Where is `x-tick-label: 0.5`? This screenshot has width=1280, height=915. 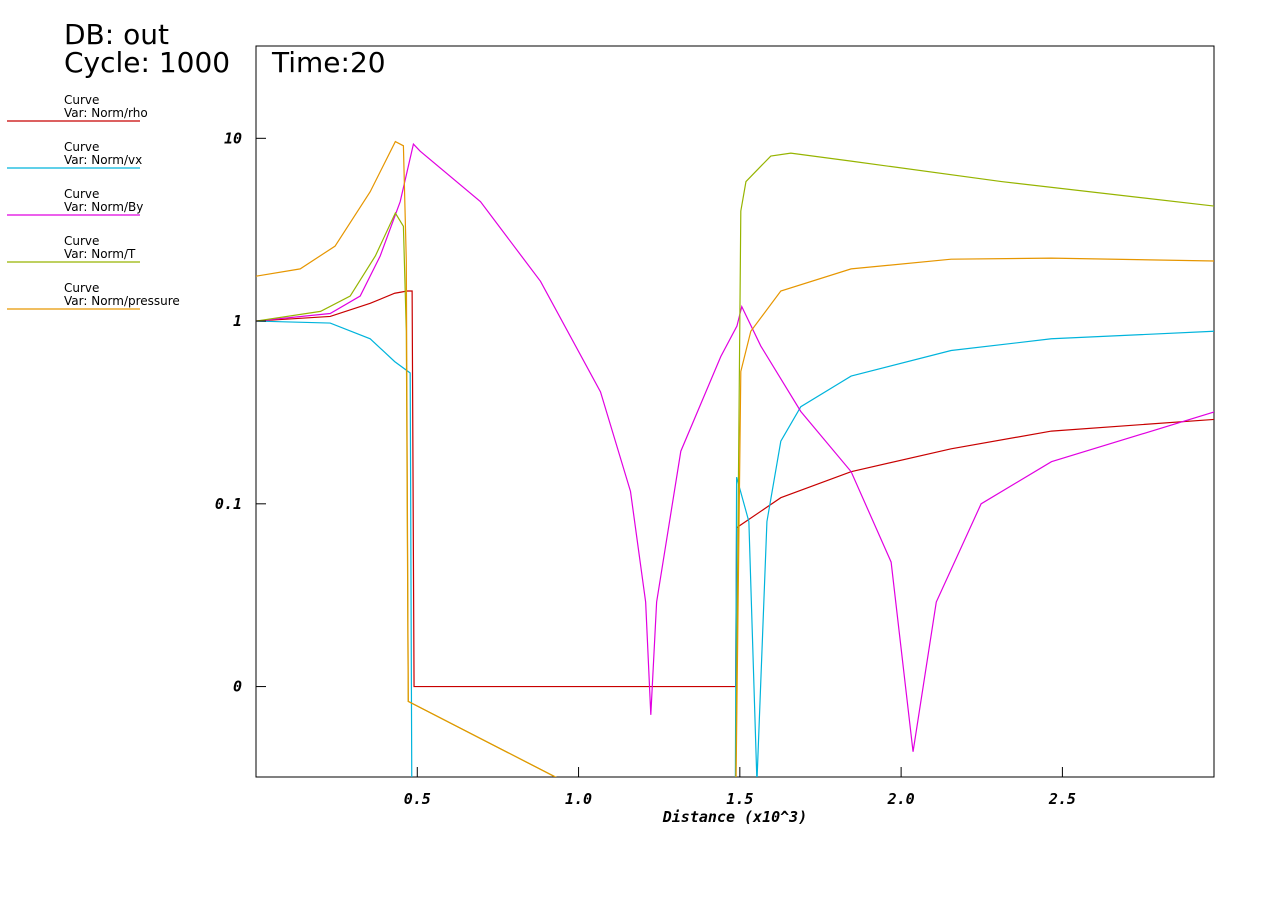 x-tick-label: 0.5 is located at coordinates (417, 799).